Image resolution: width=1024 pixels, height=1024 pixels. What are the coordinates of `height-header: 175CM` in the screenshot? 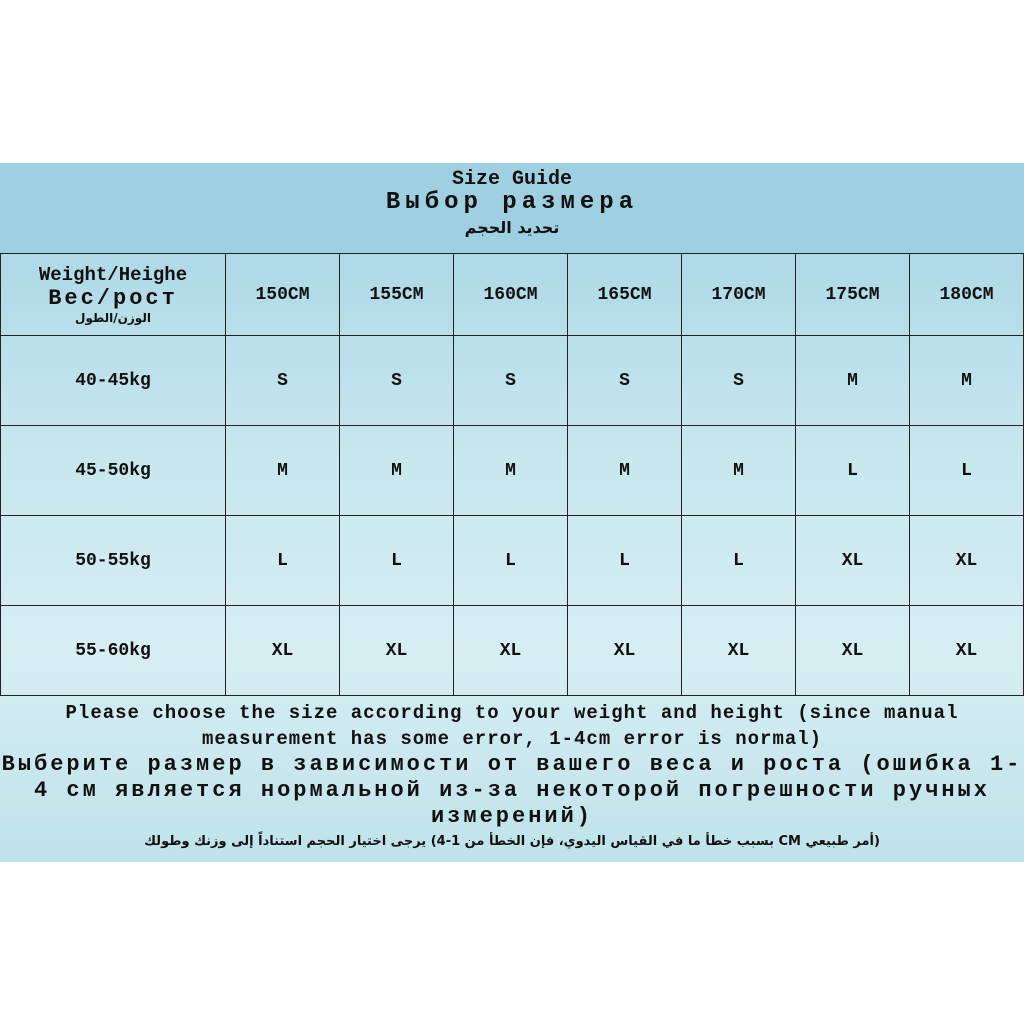 It's located at (852, 294).